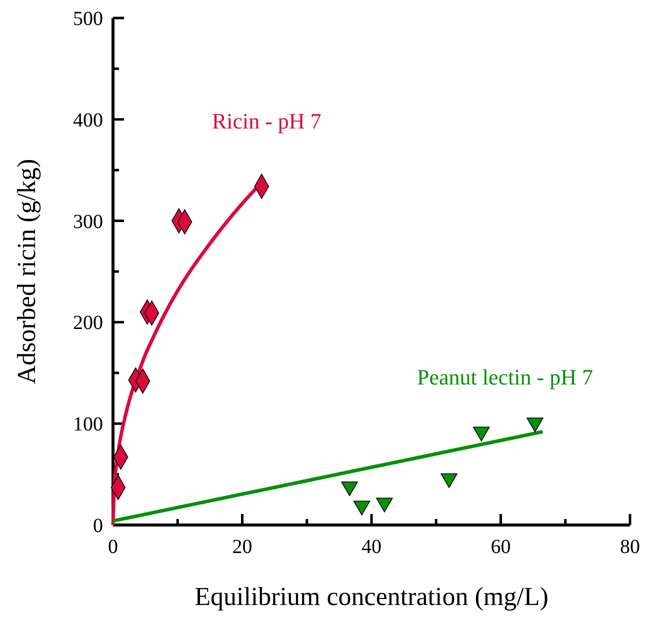  What do you see at coordinates (371, 596) in the screenshot?
I see `x-axis-title: Equilibrium concentration (mg/L)` at bounding box center [371, 596].